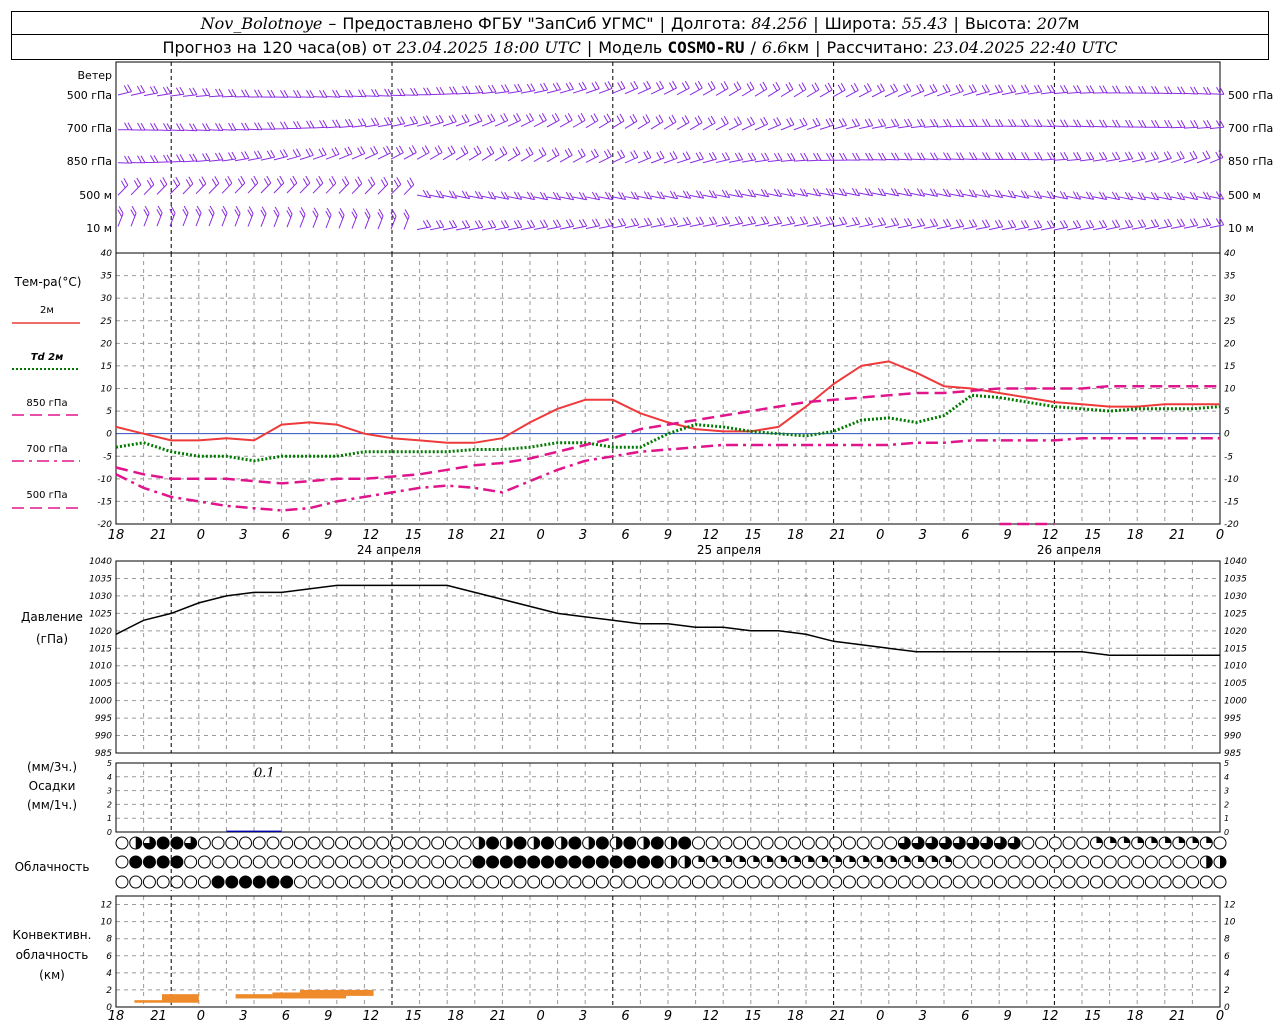  I want to click on press-ytick-right: 1025, so click(1235, 614).